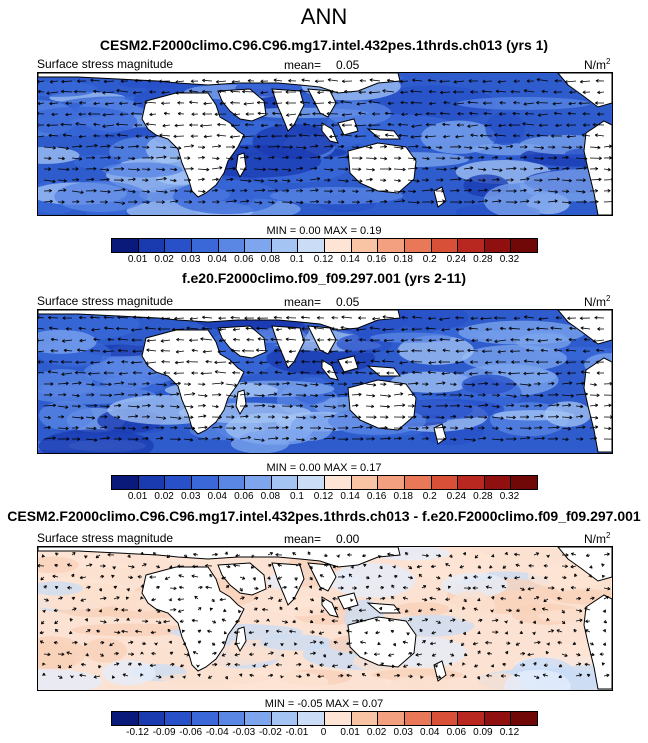  Describe the element at coordinates (403, 496) in the screenshot. I see `colorbar-tick-label: 0.18` at that location.